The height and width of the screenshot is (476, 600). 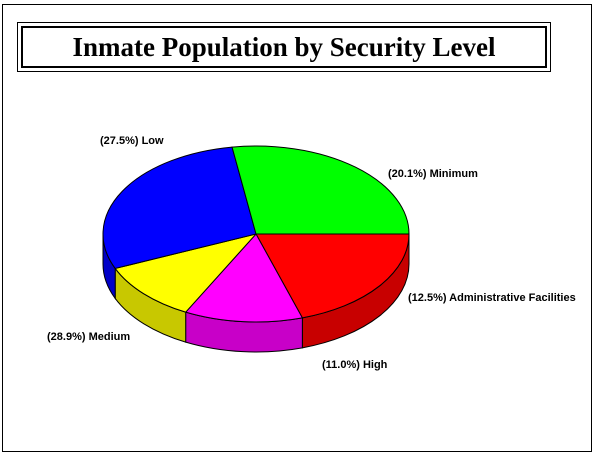 I want to click on slice-label-high: (11.0%) High, so click(x=355, y=365).